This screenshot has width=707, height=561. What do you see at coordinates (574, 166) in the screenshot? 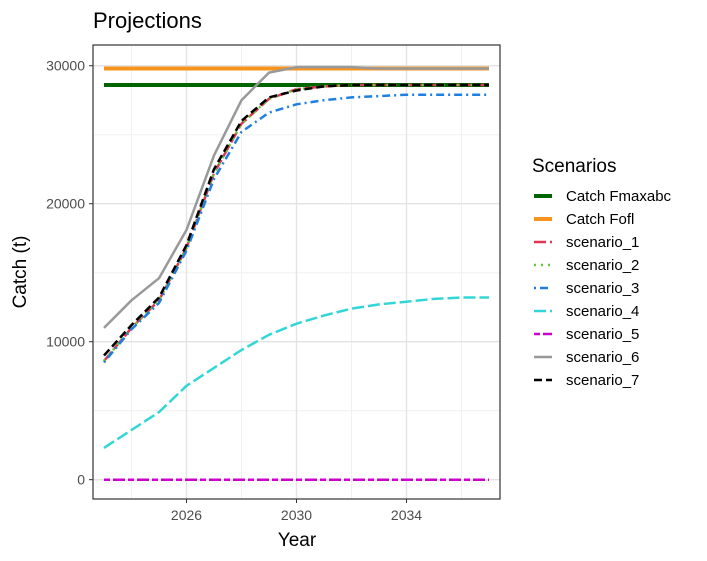
I see `legend-title: Scenarios` at bounding box center [574, 166].